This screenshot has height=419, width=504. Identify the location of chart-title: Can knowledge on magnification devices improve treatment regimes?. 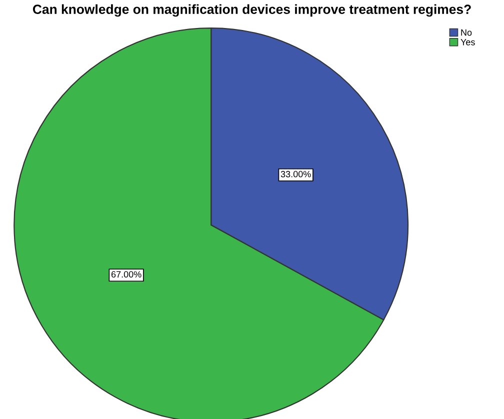
(251, 10).